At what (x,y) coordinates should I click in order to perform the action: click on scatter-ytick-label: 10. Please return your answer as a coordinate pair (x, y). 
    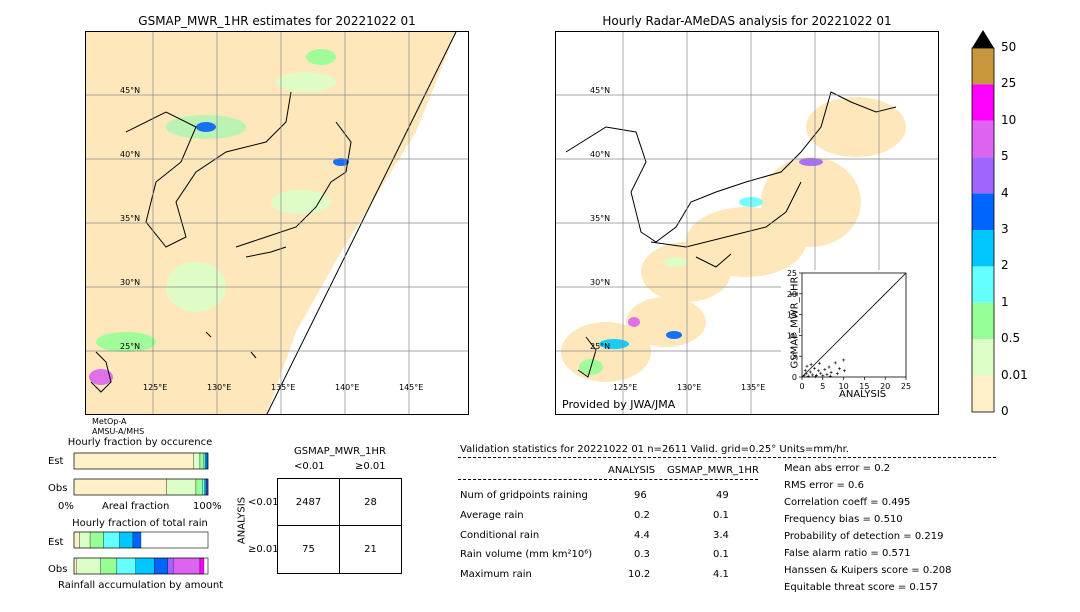
    Looking at the image, I should click on (792, 335).